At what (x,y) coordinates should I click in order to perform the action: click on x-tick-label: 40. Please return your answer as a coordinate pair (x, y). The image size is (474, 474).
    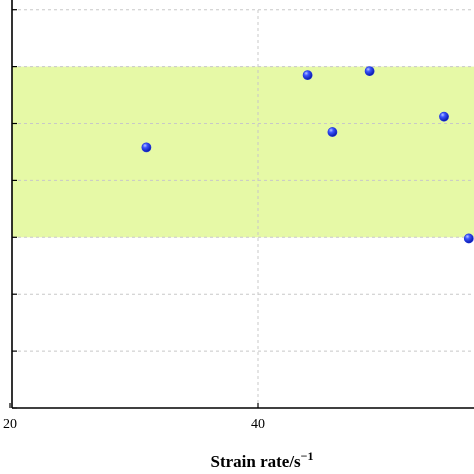
    Looking at the image, I should click on (258, 424).